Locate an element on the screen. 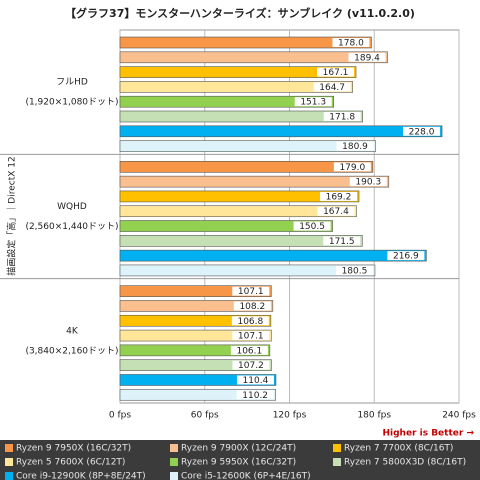 The height and width of the screenshot is (480, 480). legend-label: Core i9-12900K (8P+8E/24T) is located at coordinates (81, 476).